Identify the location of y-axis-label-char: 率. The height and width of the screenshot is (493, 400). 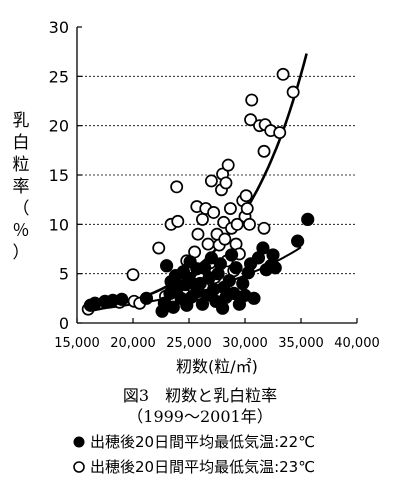
(21, 187).